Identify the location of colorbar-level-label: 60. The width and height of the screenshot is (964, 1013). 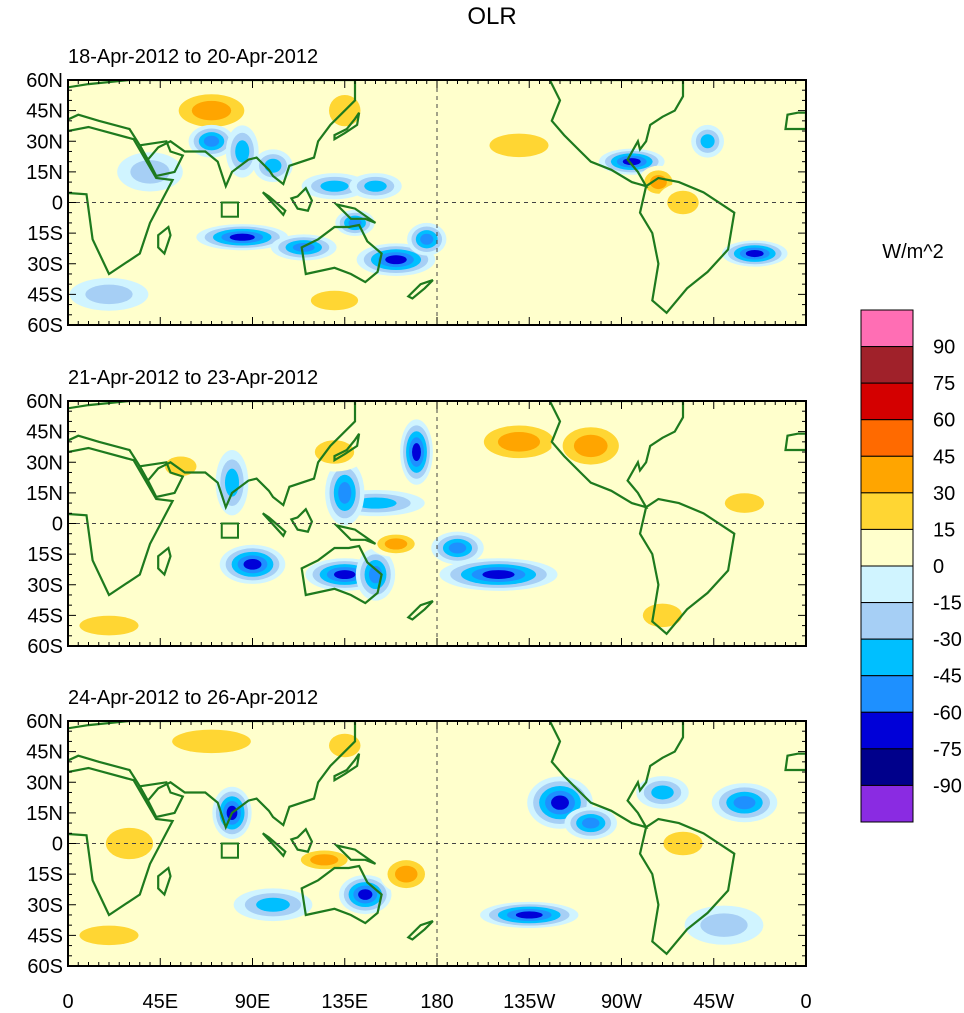
(944, 421).